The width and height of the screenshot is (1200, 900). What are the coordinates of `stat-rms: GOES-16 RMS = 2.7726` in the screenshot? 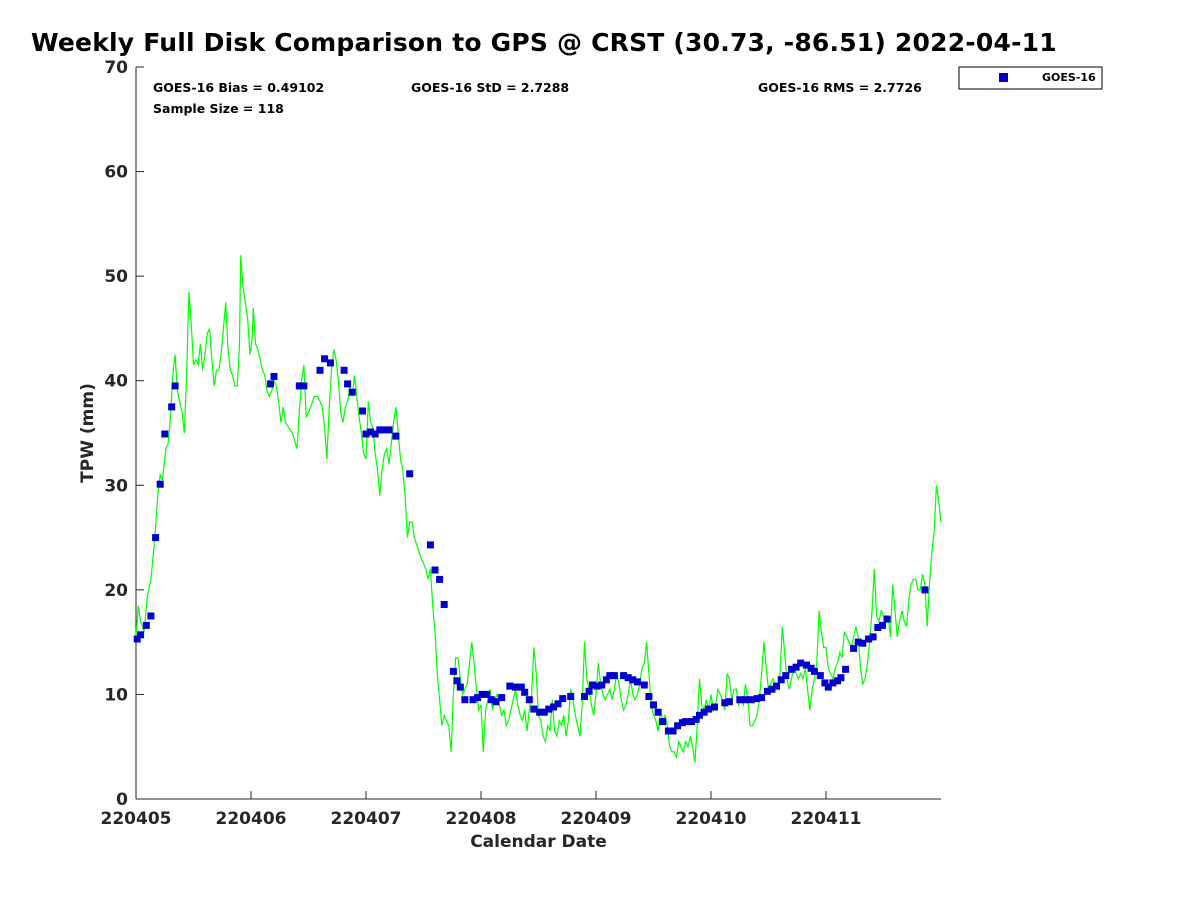 It's located at (840, 87).